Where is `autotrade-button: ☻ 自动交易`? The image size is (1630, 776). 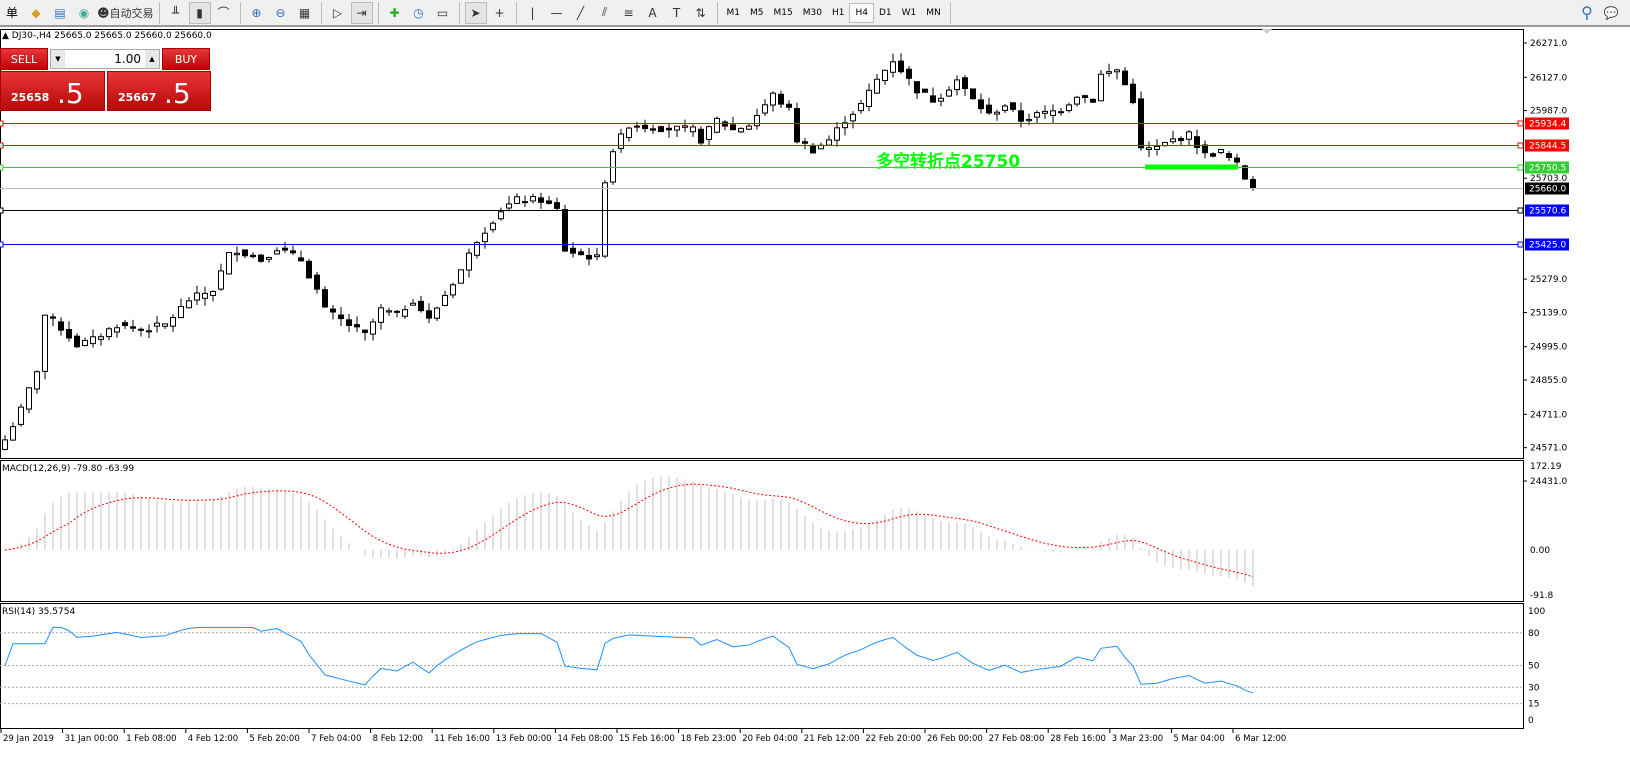
autotrade-button: ☻ 自动交易 is located at coordinates (125, 13).